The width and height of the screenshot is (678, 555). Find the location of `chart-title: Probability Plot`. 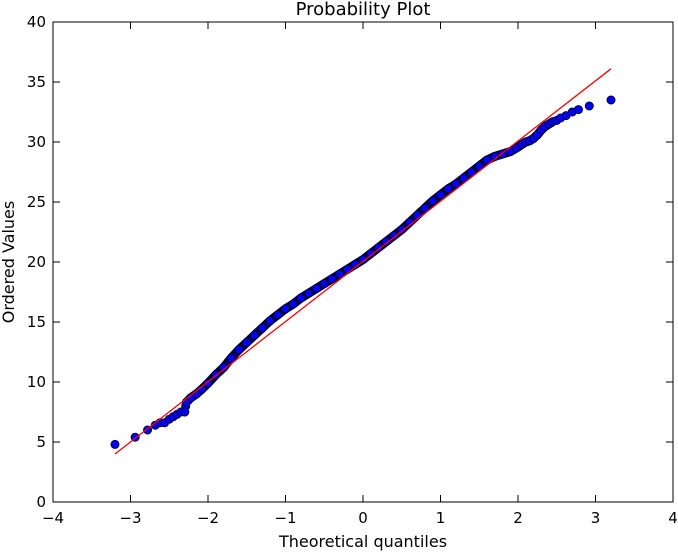

chart-title: Probability Plot is located at coordinates (363, 10).